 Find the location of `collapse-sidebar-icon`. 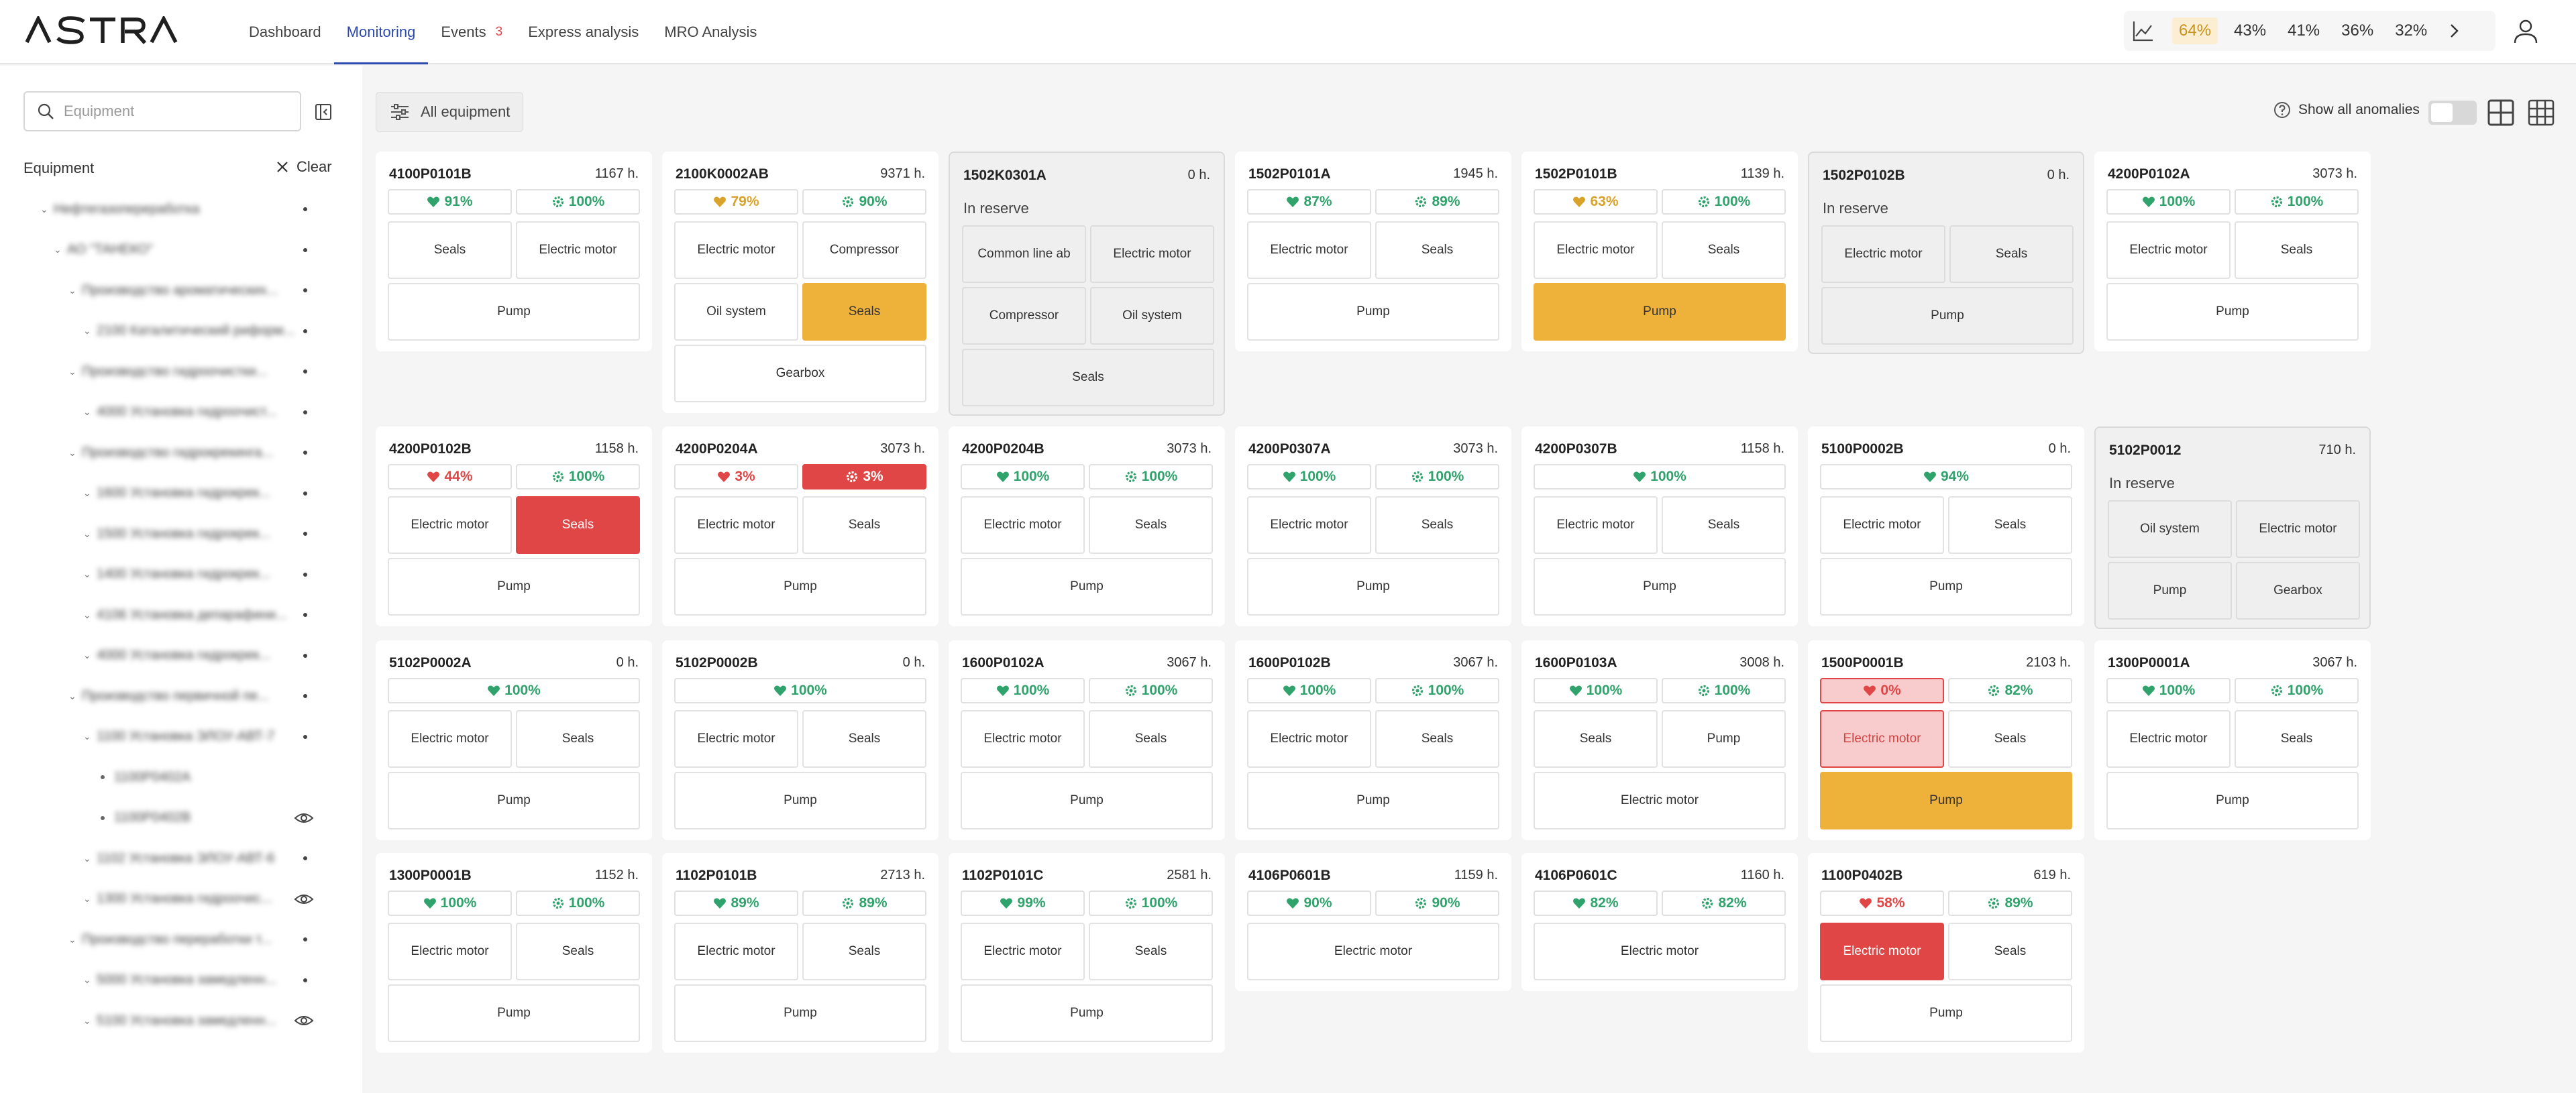

collapse-sidebar-icon is located at coordinates (323, 112).